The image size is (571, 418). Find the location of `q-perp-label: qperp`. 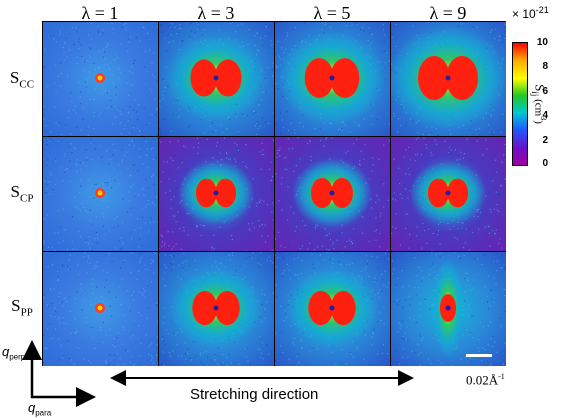

q-perp-label: qperp is located at coordinates (13, 353).